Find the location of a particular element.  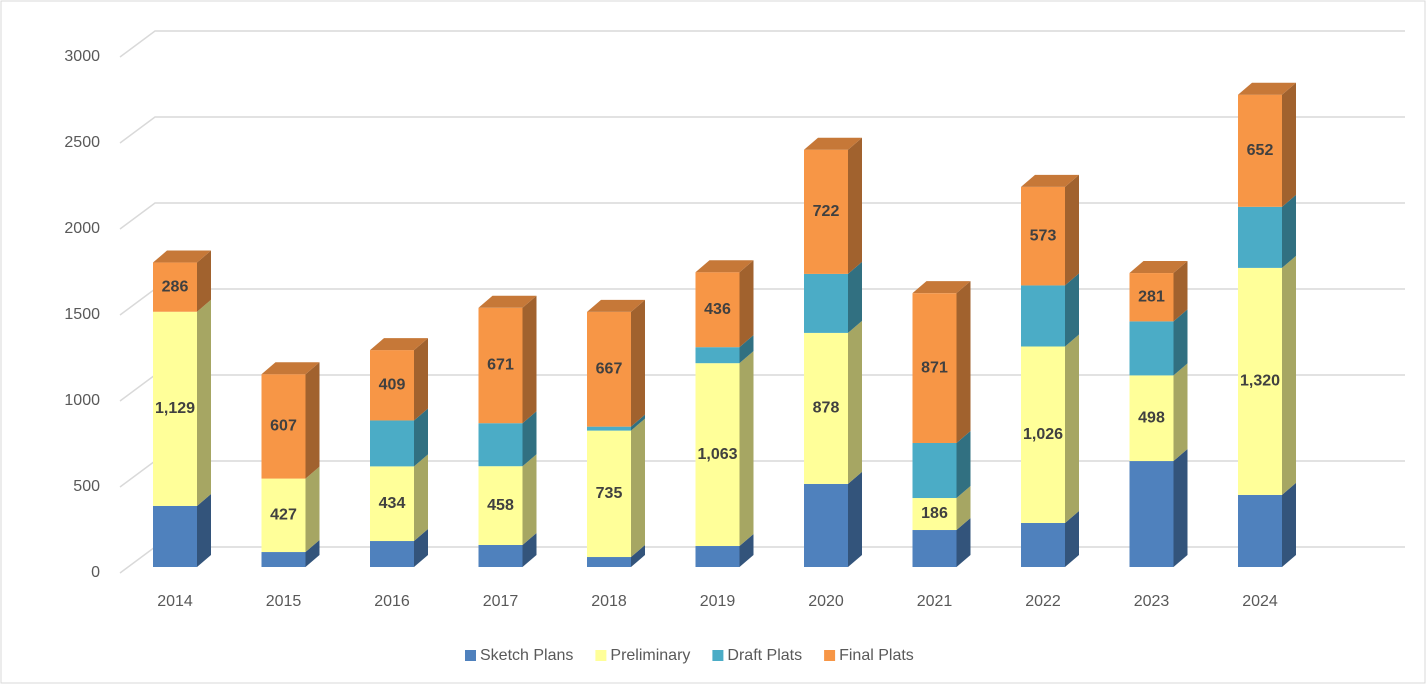

y-tick-label: 0 is located at coordinates (95, 572).